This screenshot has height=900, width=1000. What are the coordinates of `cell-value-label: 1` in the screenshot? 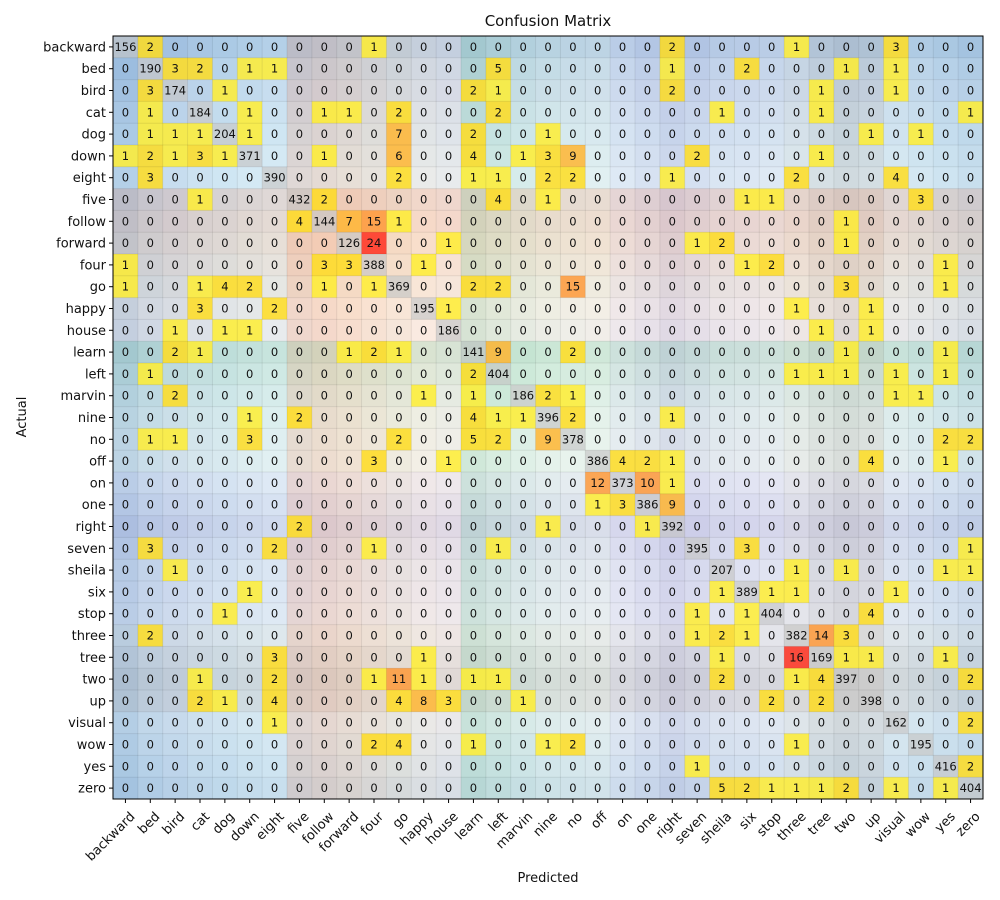 It's located at (920, 134).